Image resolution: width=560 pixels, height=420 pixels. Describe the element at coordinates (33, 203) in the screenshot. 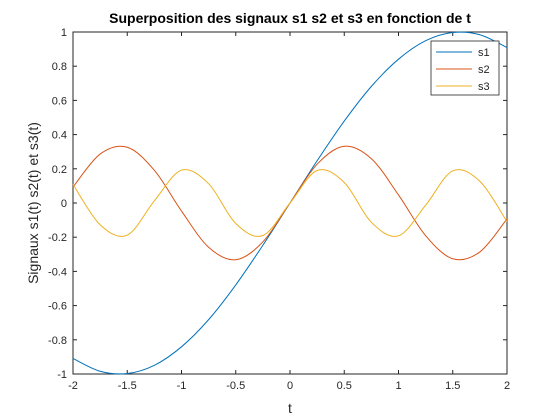

I see `y-axis-label: Signaux s1(t) s2(t) et s3(t)` at that location.